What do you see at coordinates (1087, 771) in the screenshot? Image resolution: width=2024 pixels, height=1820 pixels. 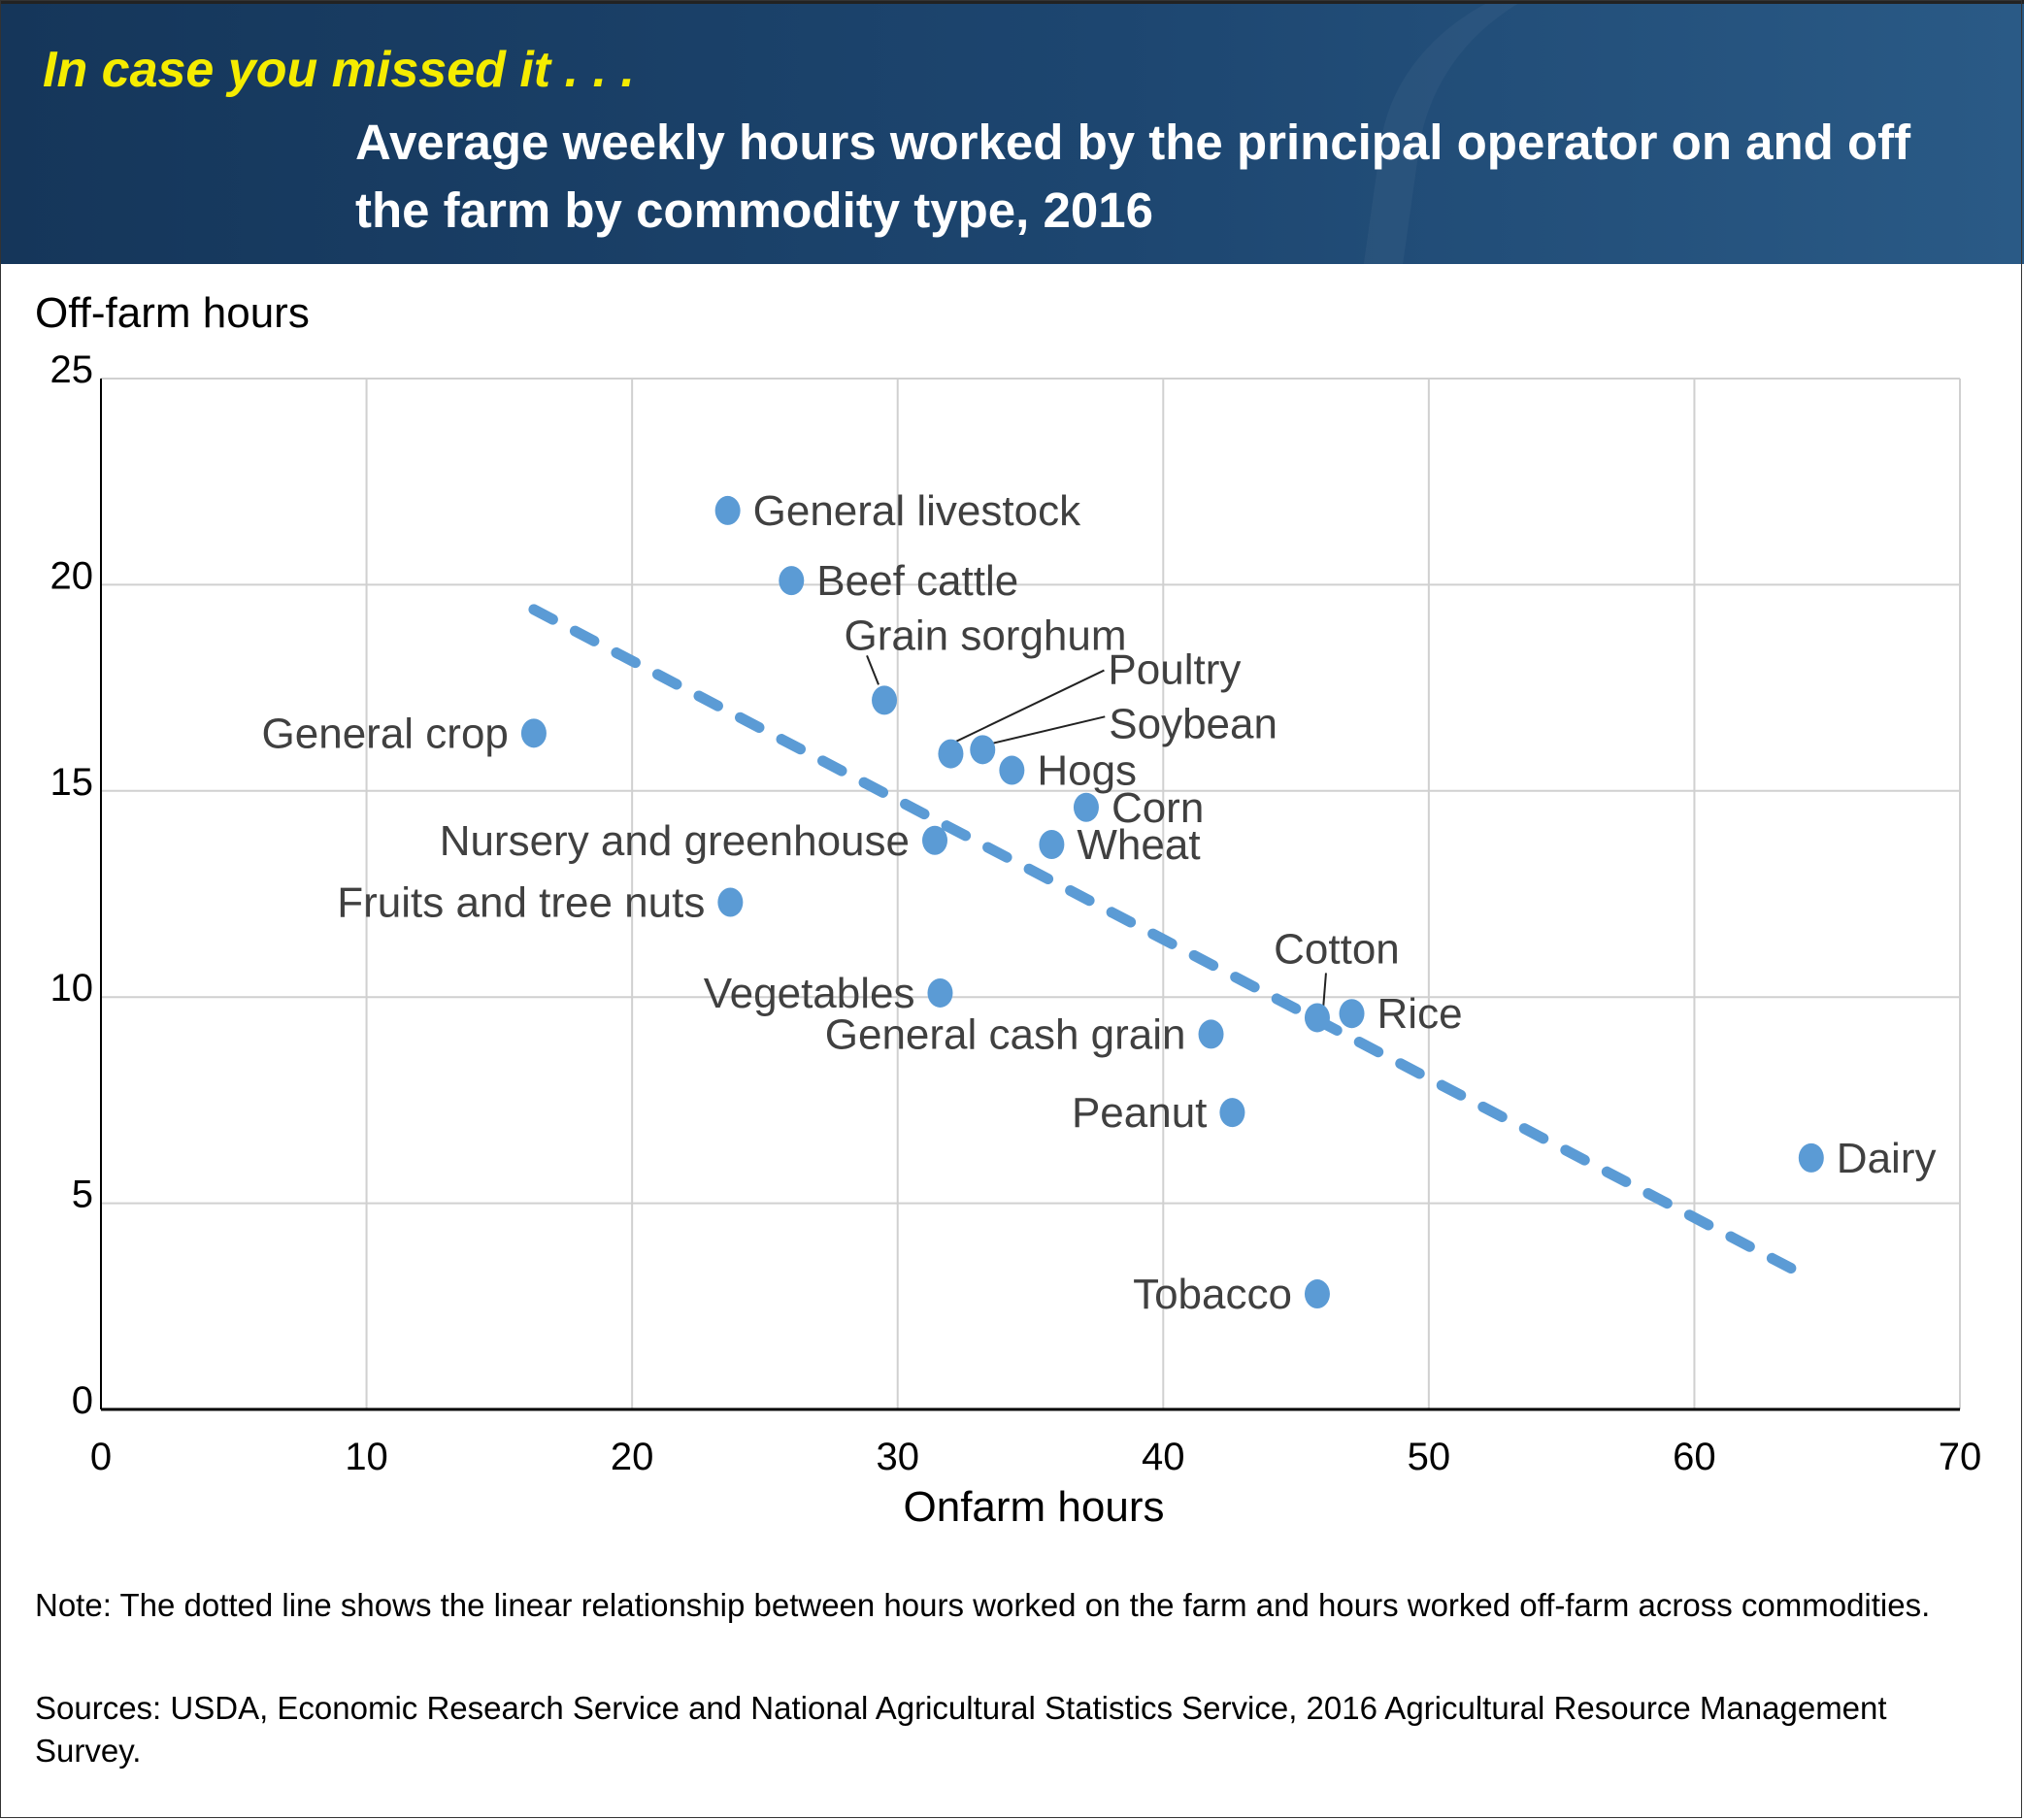 I see `point-label: Hogs` at bounding box center [1087, 771].